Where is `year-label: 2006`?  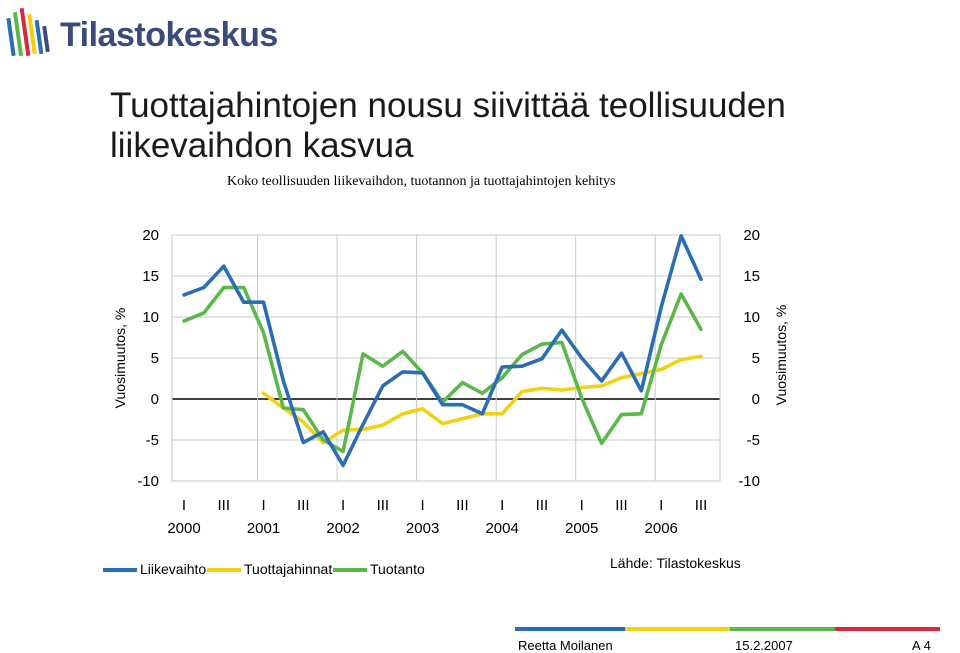
year-label: 2006 is located at coordinates (661, 528).